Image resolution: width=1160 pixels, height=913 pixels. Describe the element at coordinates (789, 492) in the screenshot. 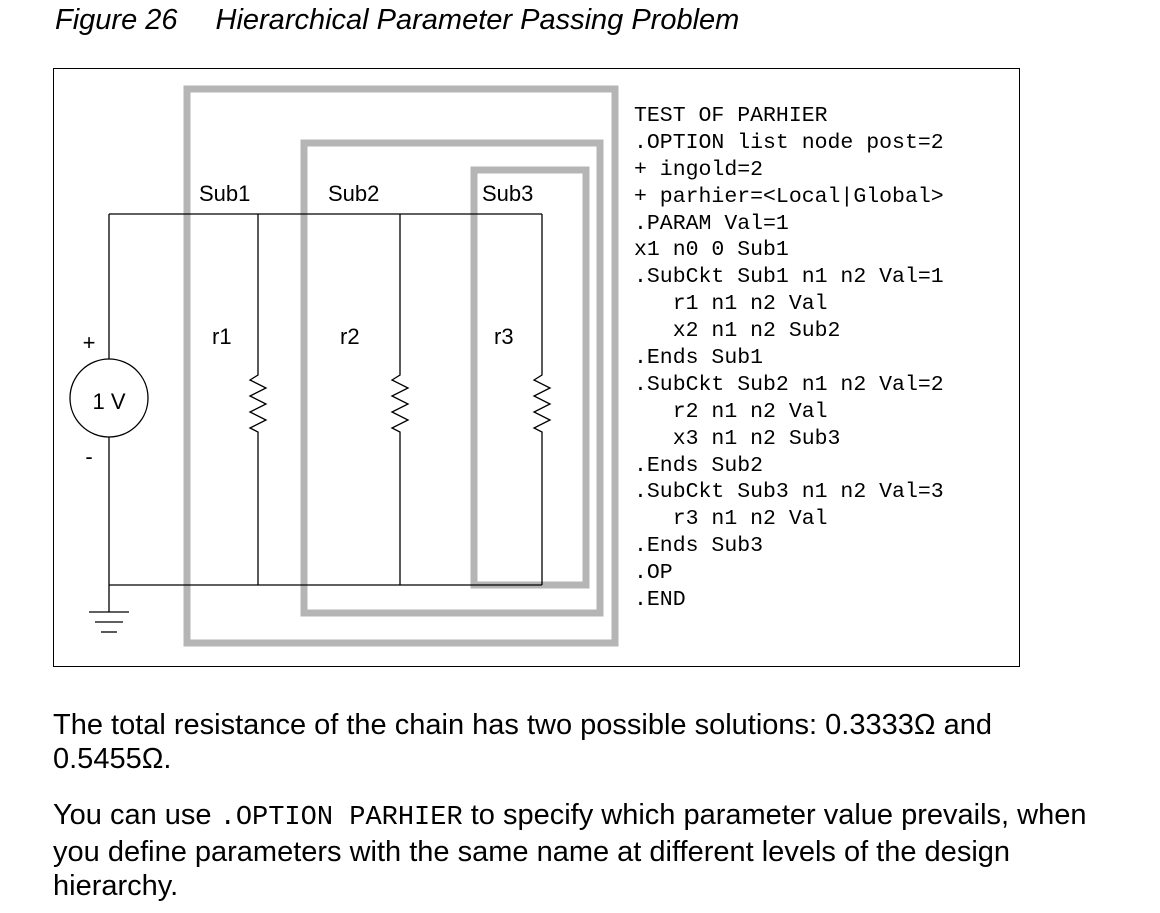

I see `netlist-line: .SubCkt Sub3 n1 n2 Val=3` at that location.